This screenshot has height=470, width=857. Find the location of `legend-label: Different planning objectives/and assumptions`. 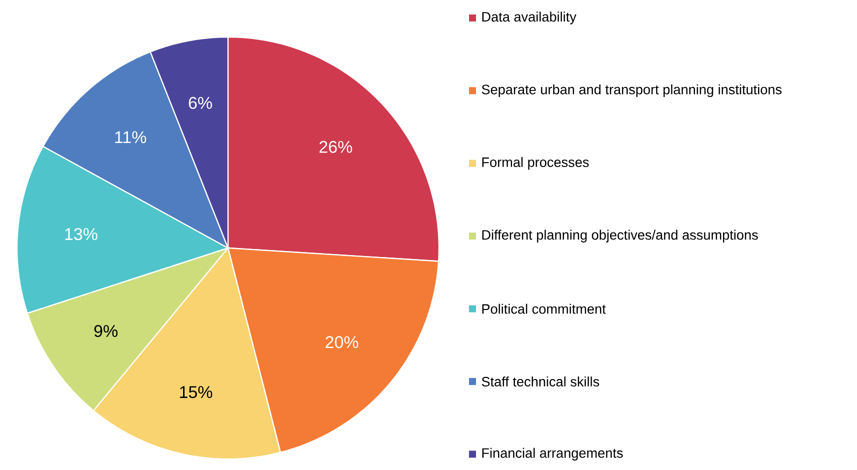

legend-label: Different planning objectives/and assumptions is located at coordinates (620, 236).